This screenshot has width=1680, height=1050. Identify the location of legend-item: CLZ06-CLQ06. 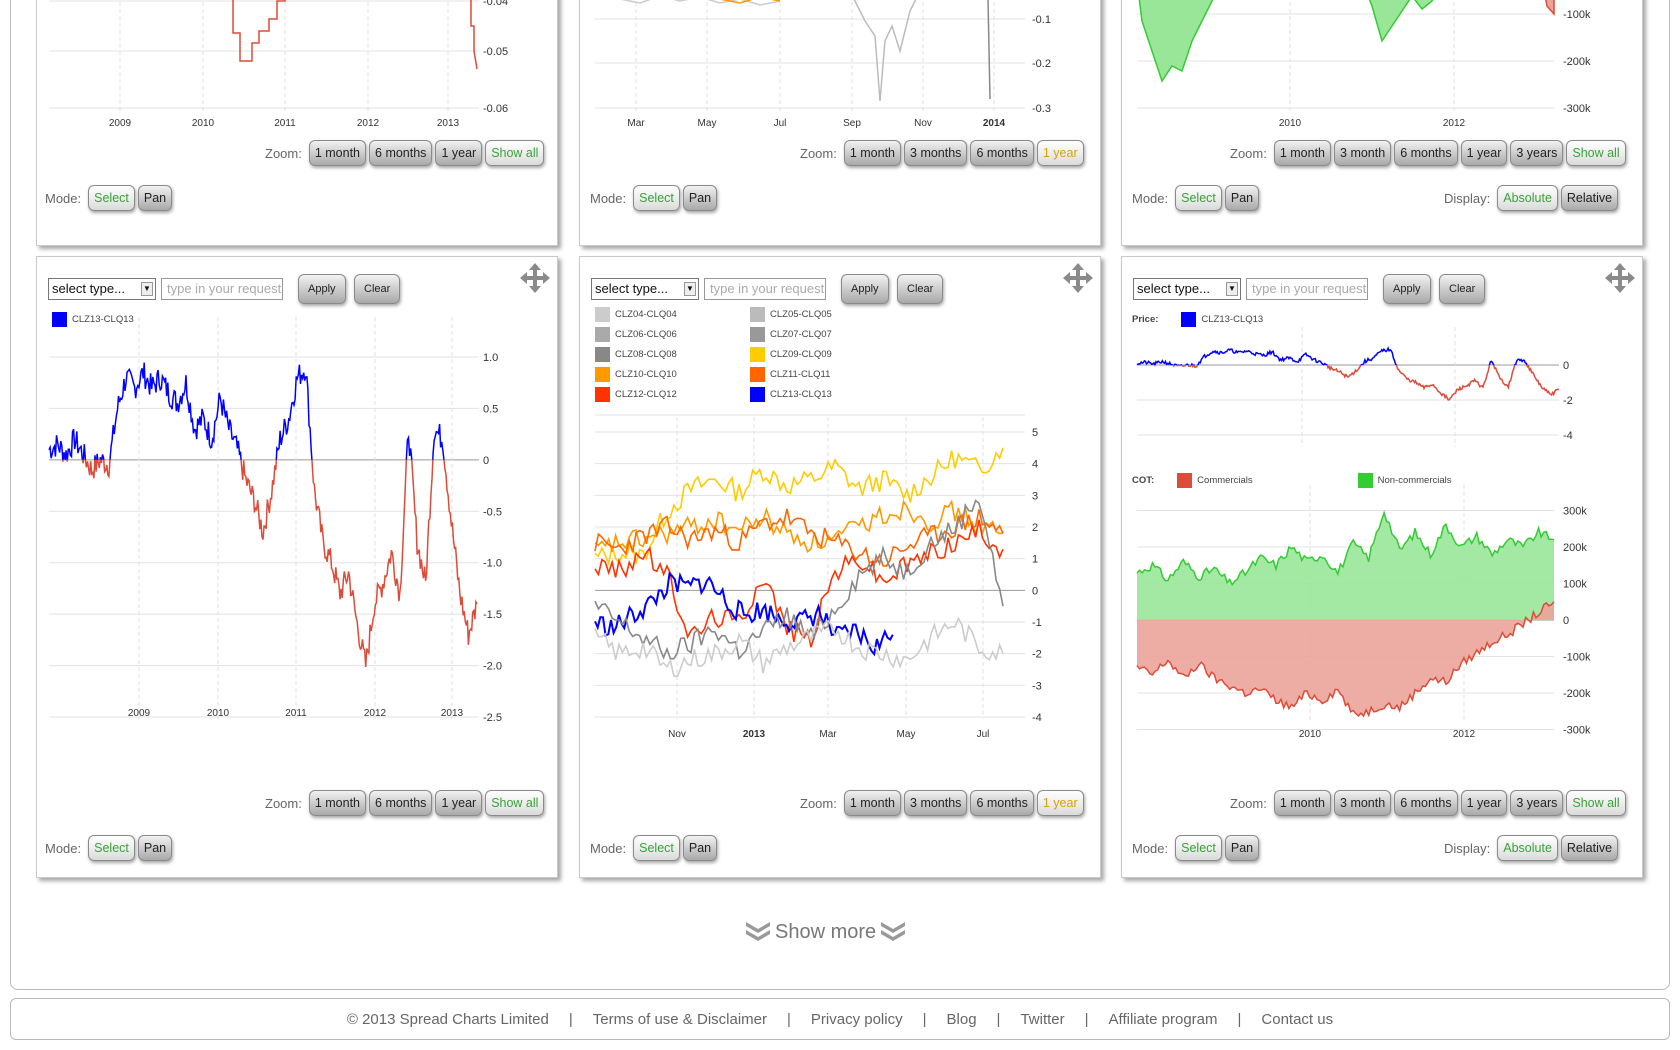
(636, 334).